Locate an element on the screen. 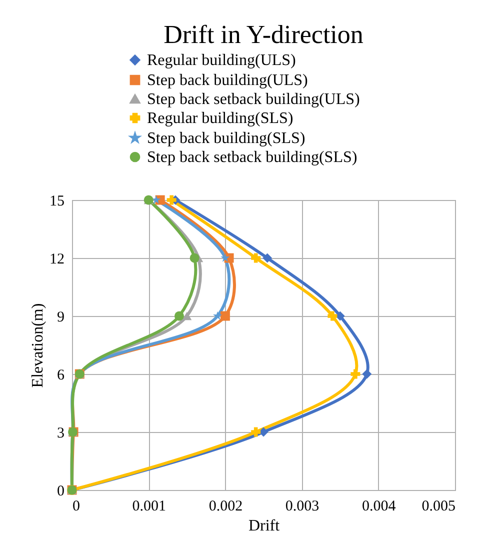  legend-label: Step back building(ULS) is located at coordinates (227, 80).